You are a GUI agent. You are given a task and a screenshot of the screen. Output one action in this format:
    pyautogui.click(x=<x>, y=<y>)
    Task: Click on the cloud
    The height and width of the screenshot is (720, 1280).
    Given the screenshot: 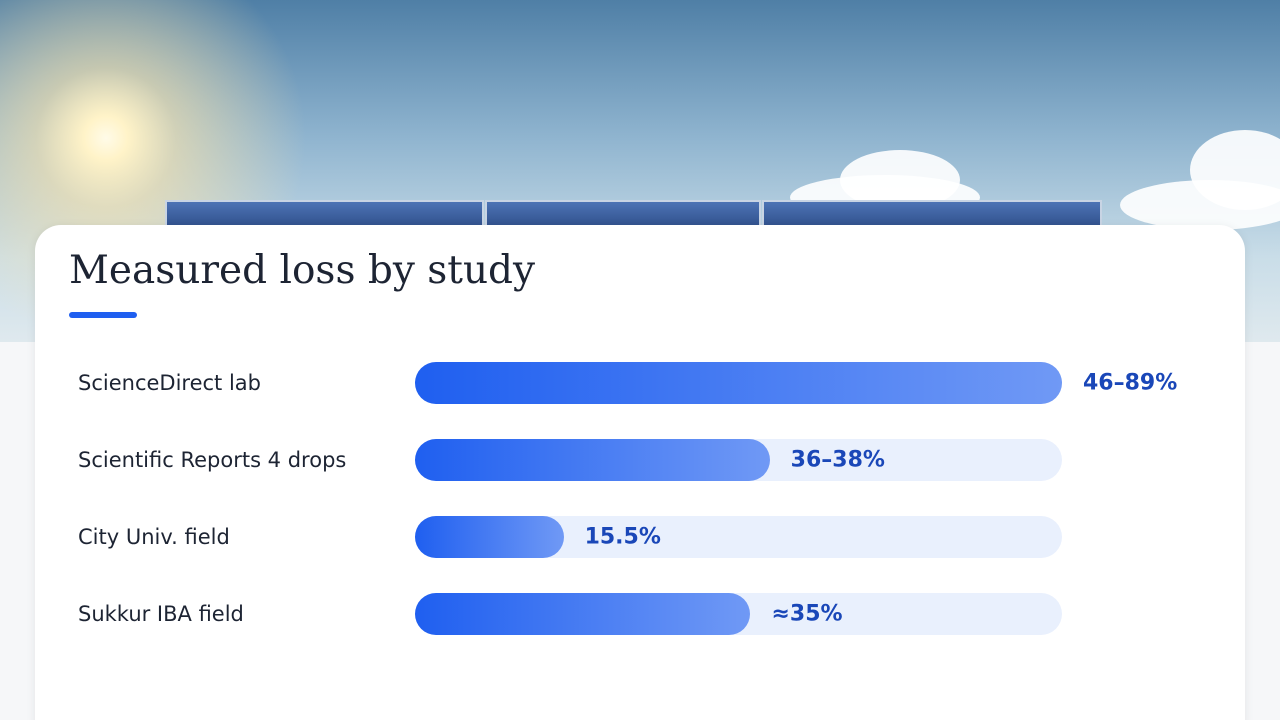 What is the action you would take?
    pyautogui.click(x=1200, y=205)
    